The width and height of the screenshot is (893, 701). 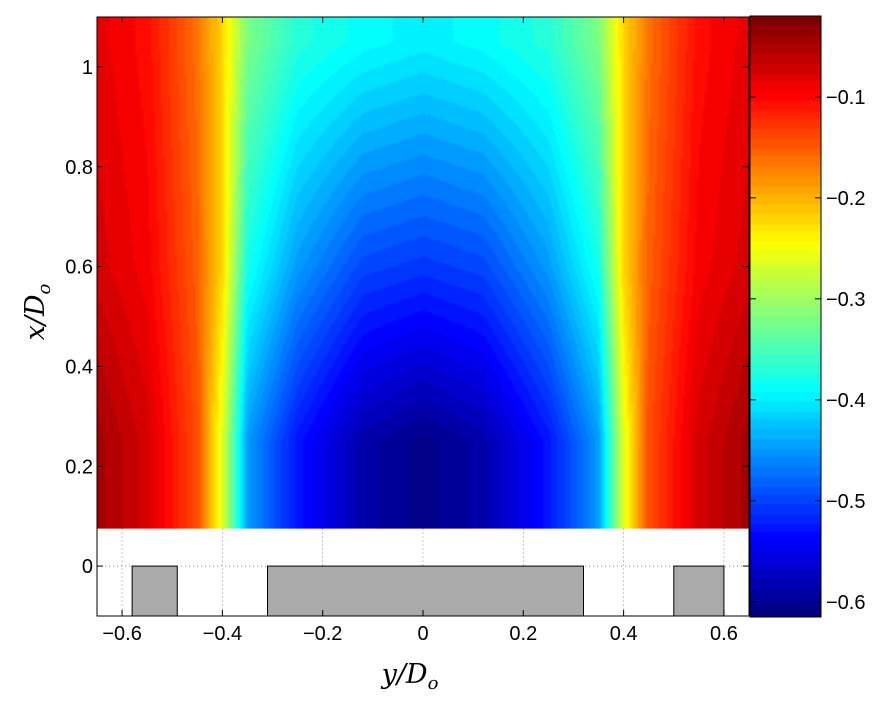 What do you see at coordinates (845, 98) in the screenshot?
I see `colorbar-tick-label: −0.1` at bounding box center [845, 98].